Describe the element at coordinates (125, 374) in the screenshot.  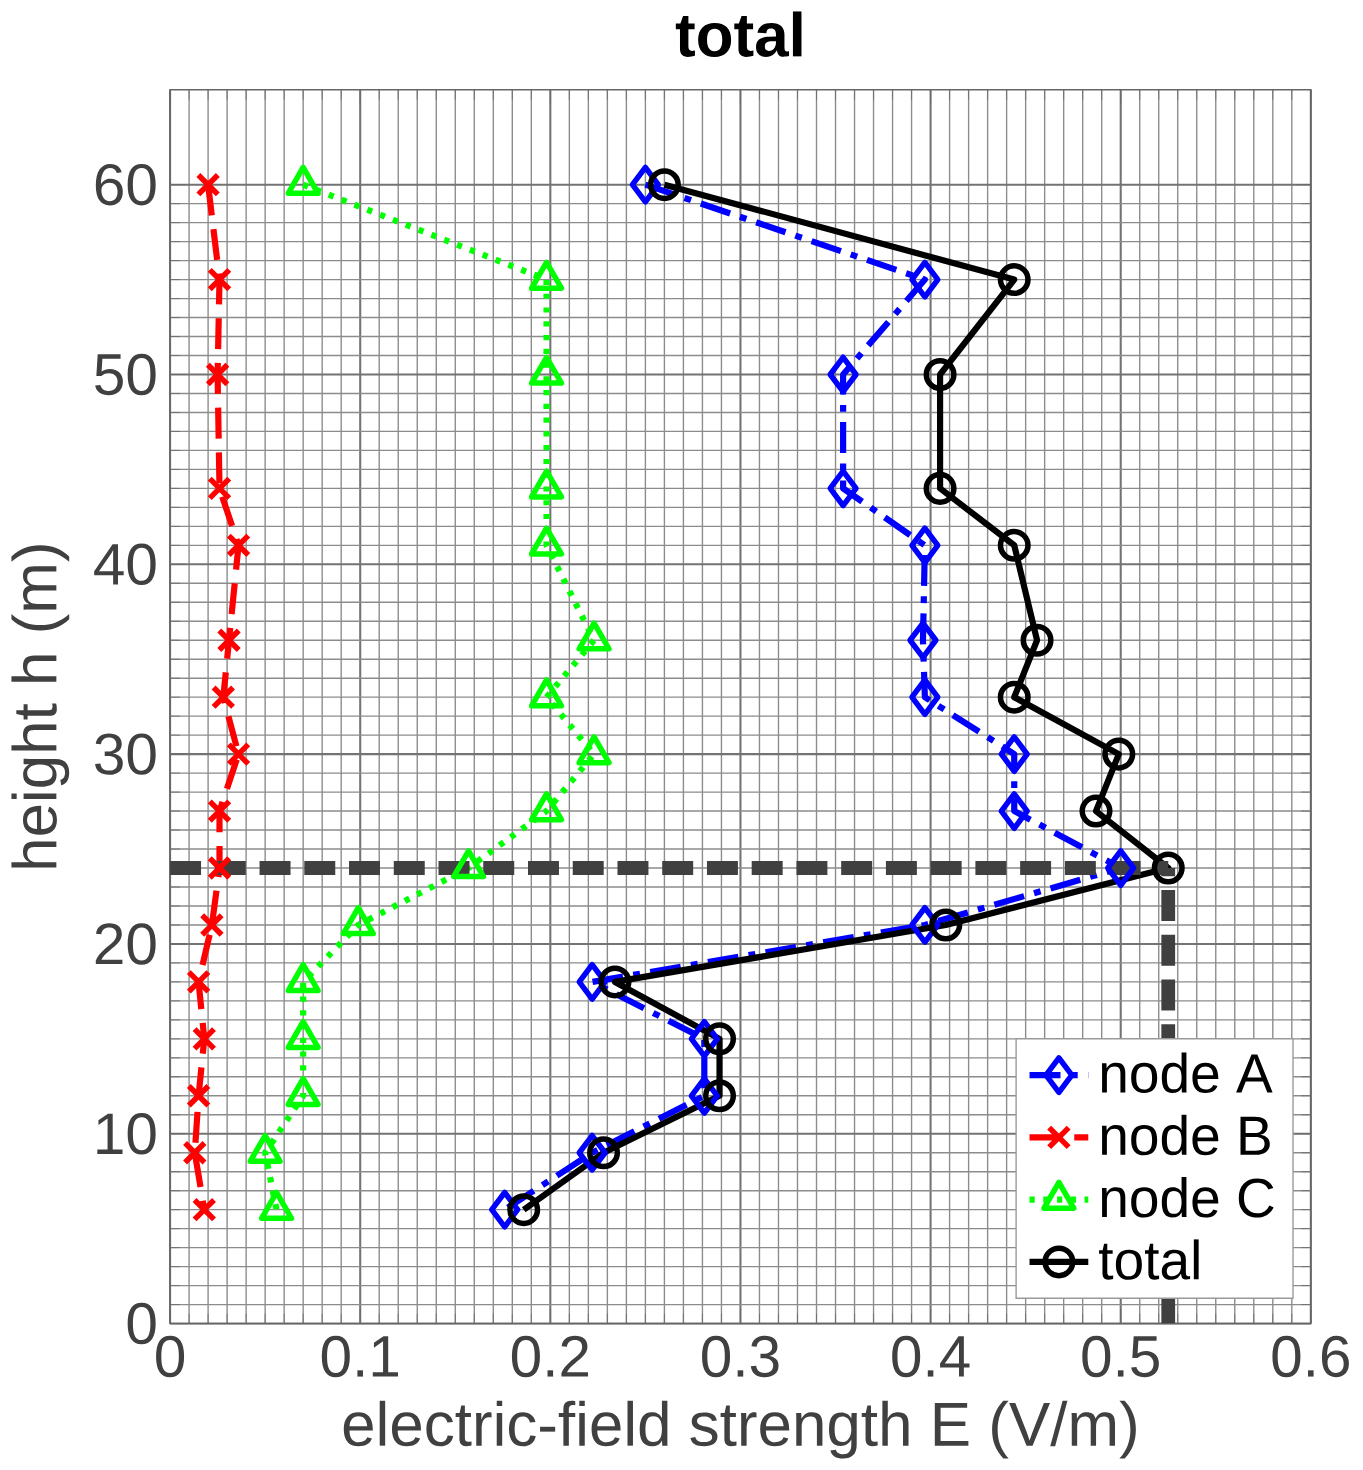
I see `y-tick-label: 50` at that location.